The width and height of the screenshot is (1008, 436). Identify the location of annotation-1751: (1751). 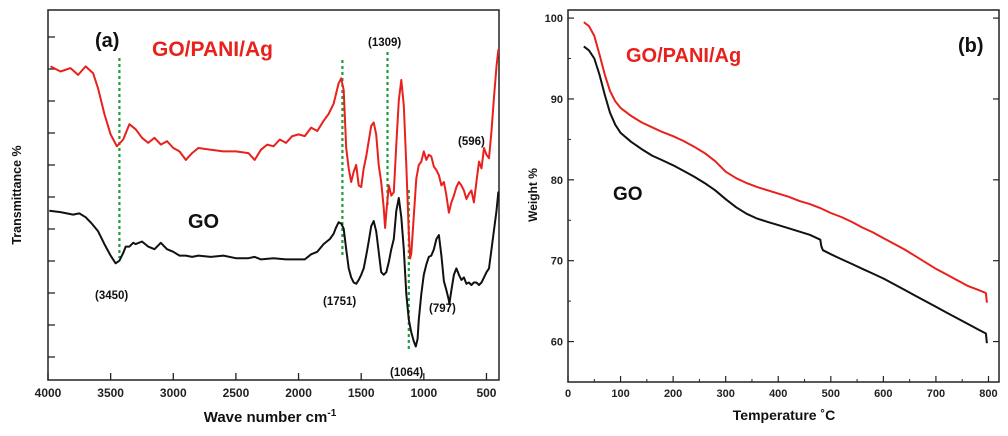
(339, 302).